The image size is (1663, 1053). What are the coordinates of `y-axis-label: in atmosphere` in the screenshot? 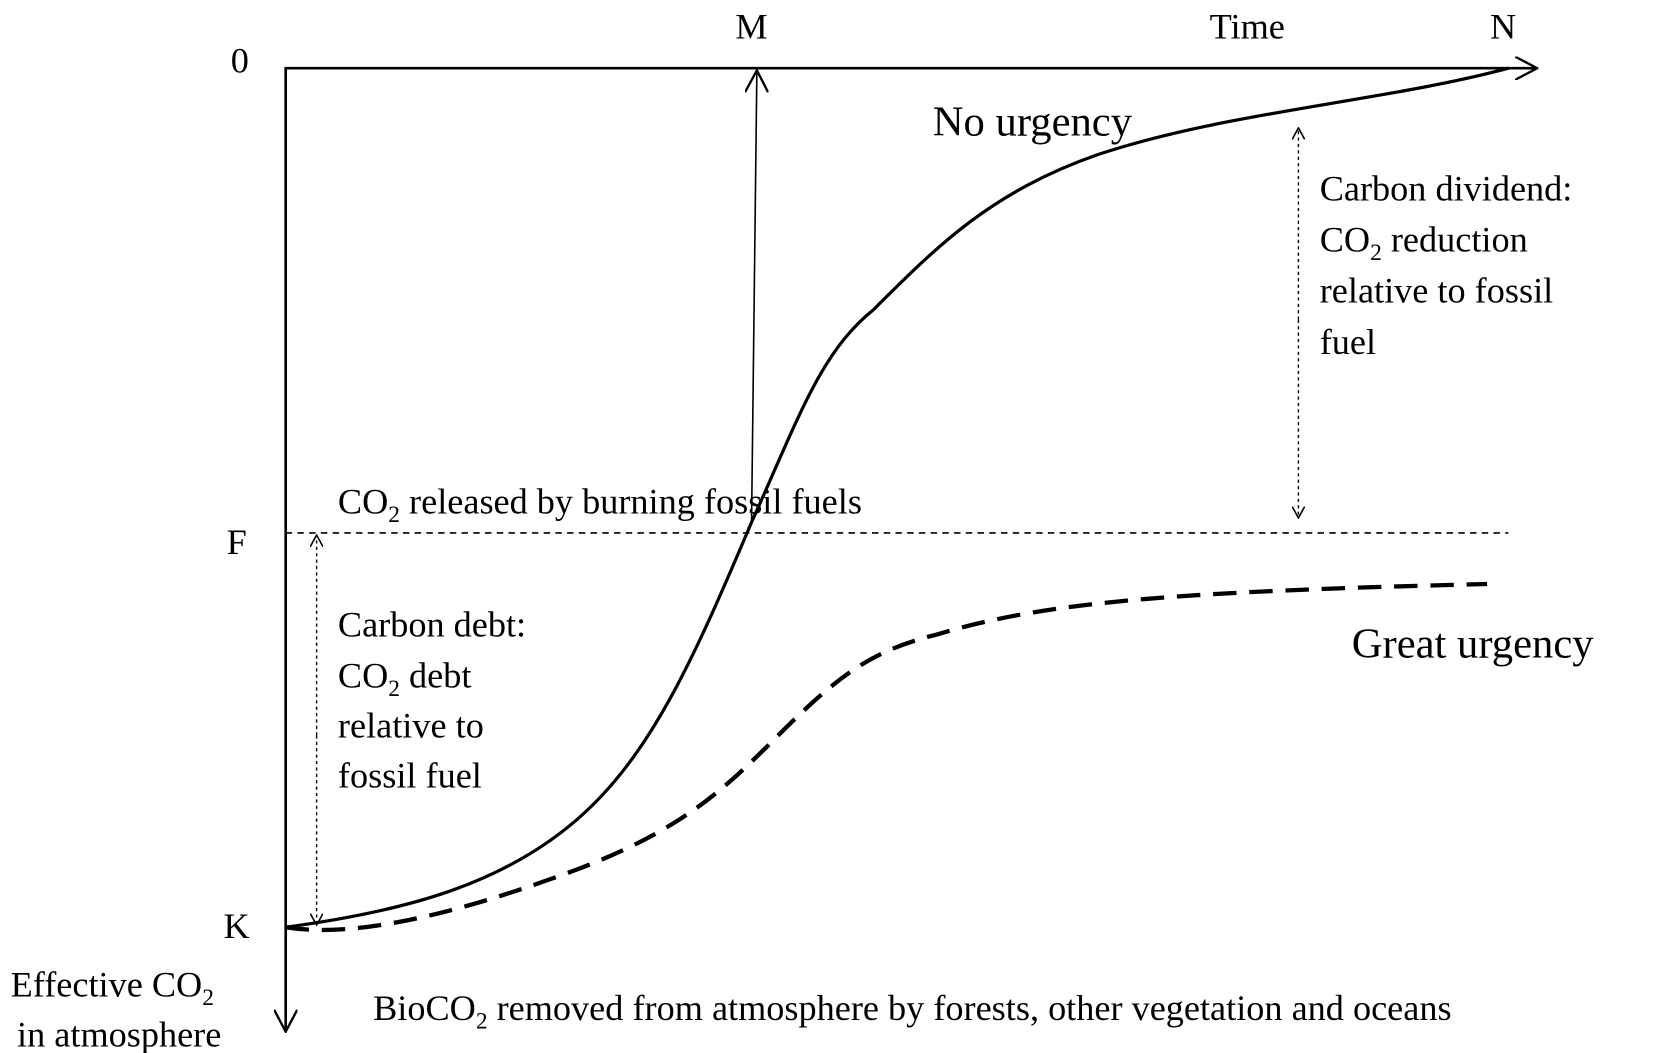 It's located at (119, 1034).